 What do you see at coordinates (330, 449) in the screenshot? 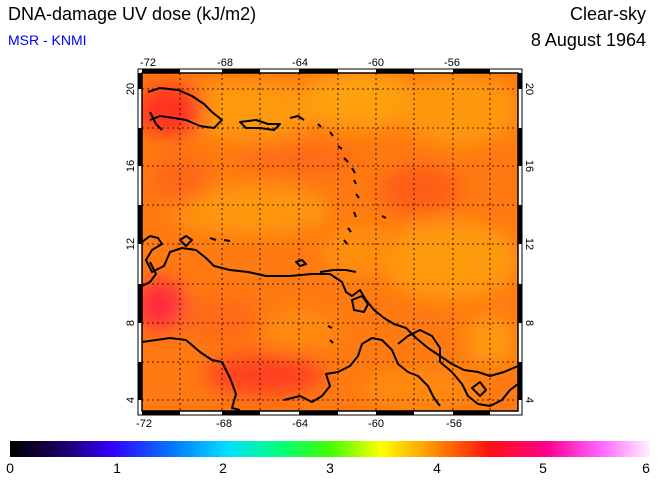
I see `colorbar` at bounding box center [330, 449].